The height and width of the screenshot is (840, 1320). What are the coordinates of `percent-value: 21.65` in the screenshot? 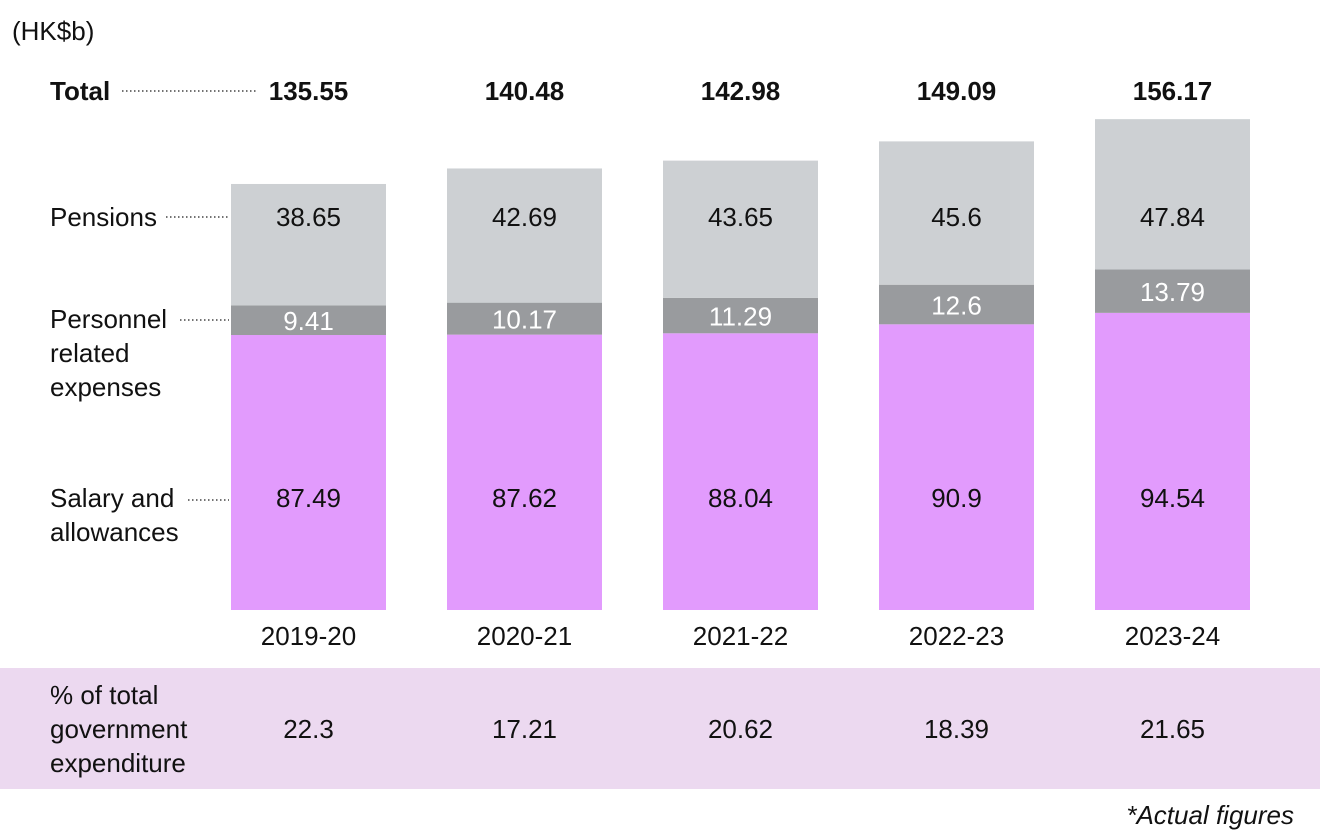 It's located at (1172, 729).